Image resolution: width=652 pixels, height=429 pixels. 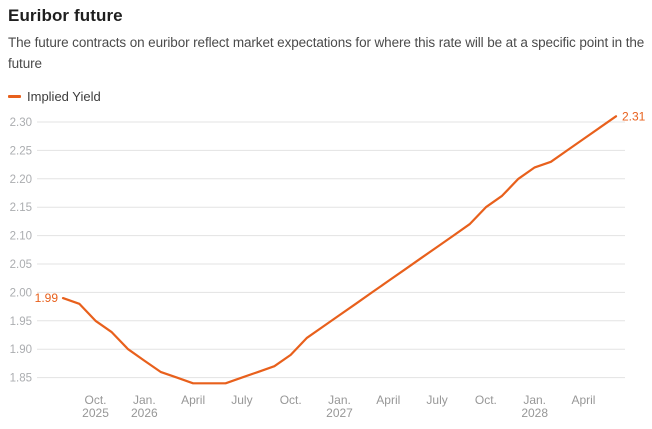 What do you see at coordinates (21, 208) in the screenshot?
I see `y-tick-label: 2.15` at bounding box center [21, 208].